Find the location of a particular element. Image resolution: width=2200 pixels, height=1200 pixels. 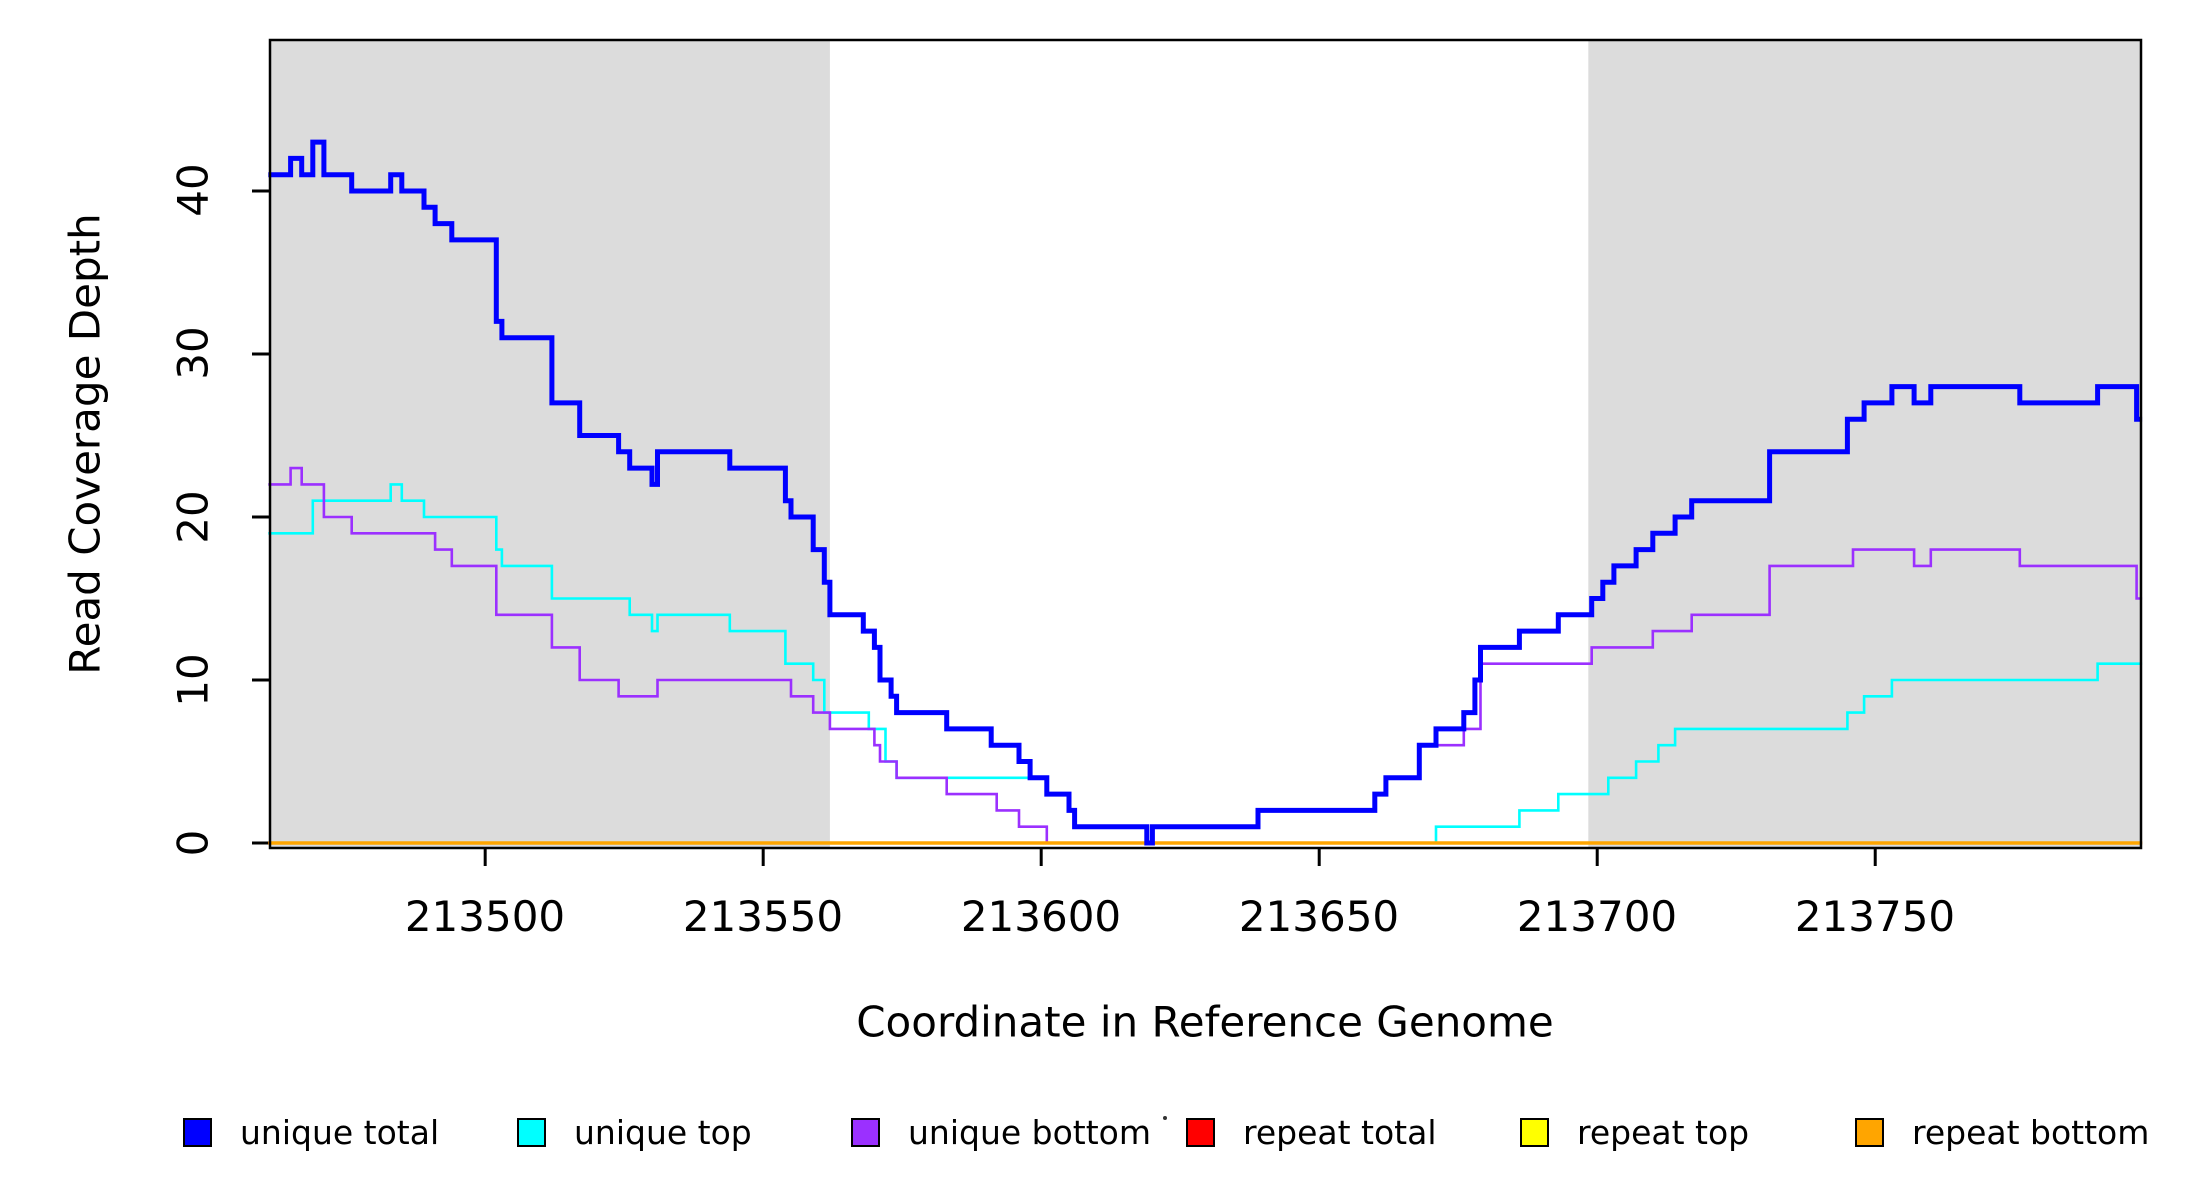

legend-item-unique-bottom: unique bottom is located at coordinates (1001, 1132).